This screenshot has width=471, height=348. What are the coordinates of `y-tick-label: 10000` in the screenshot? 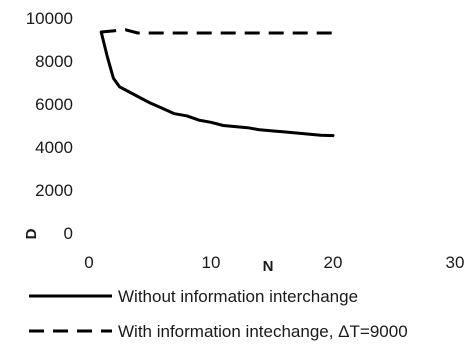 It's located at (49, 18).